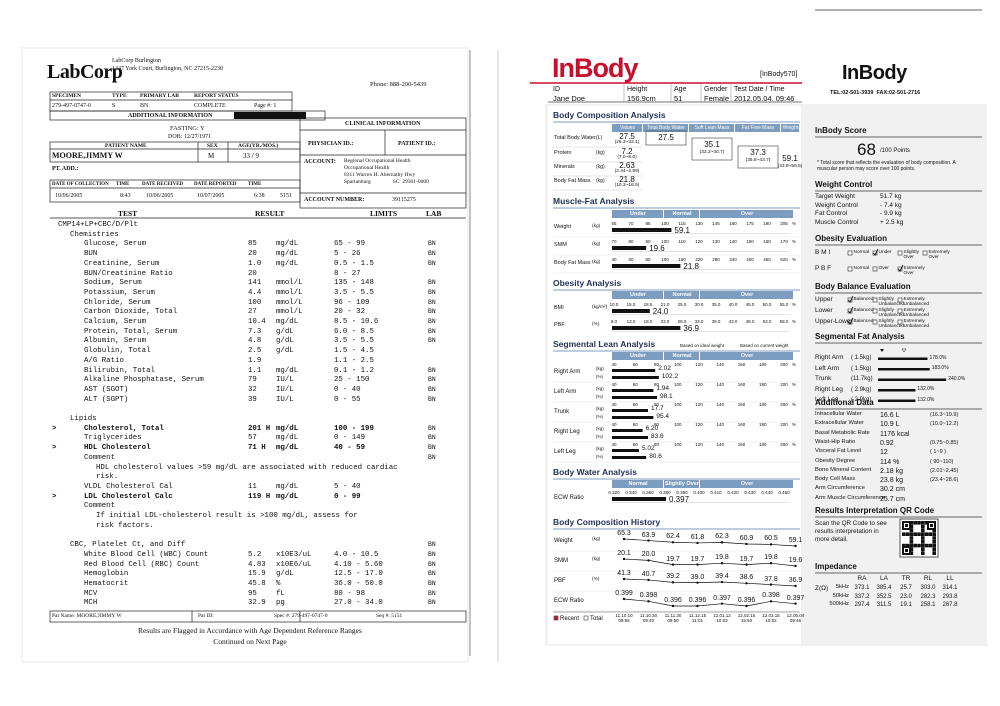 The image size is (1000, 706). I want to click on unit: g/dL, so click(285, 341).